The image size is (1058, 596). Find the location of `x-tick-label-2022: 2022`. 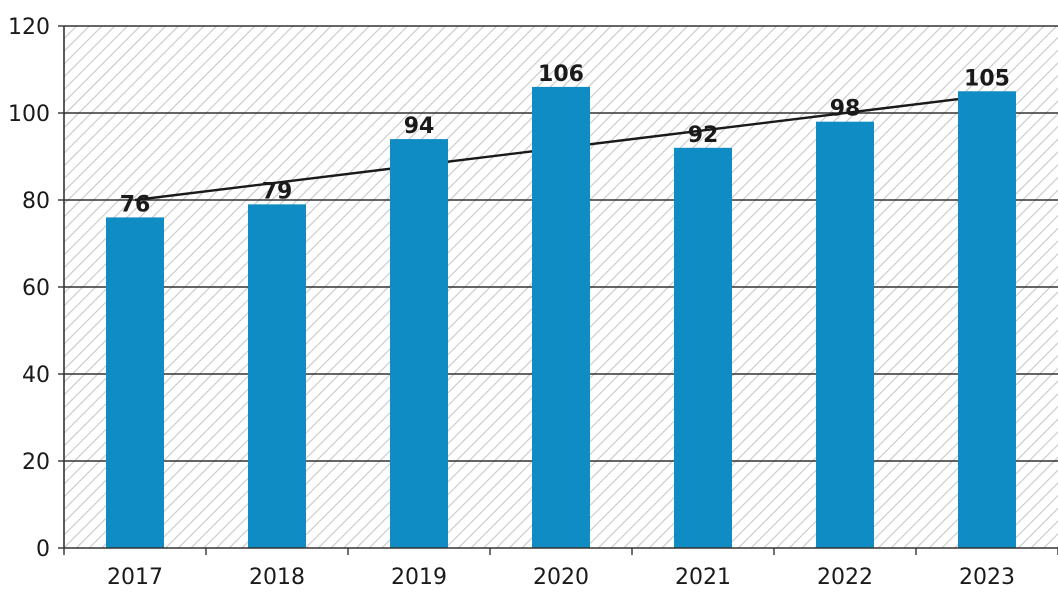

x-tick-label-2022: 2022 is located at coordinates (845, 577).